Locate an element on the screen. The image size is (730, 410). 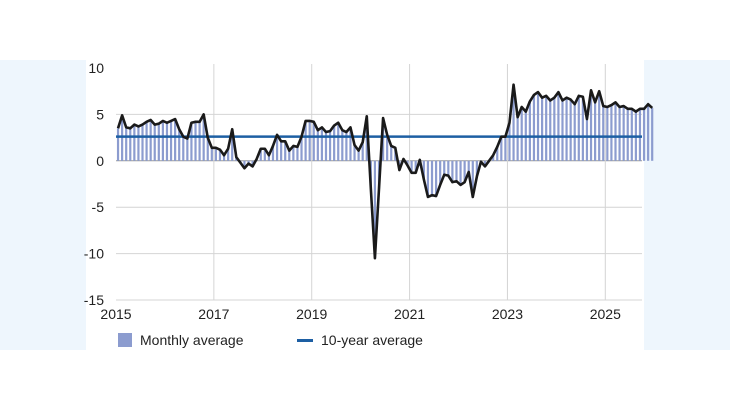
y-tick-label: -15 is located at coordinates (94, 300).